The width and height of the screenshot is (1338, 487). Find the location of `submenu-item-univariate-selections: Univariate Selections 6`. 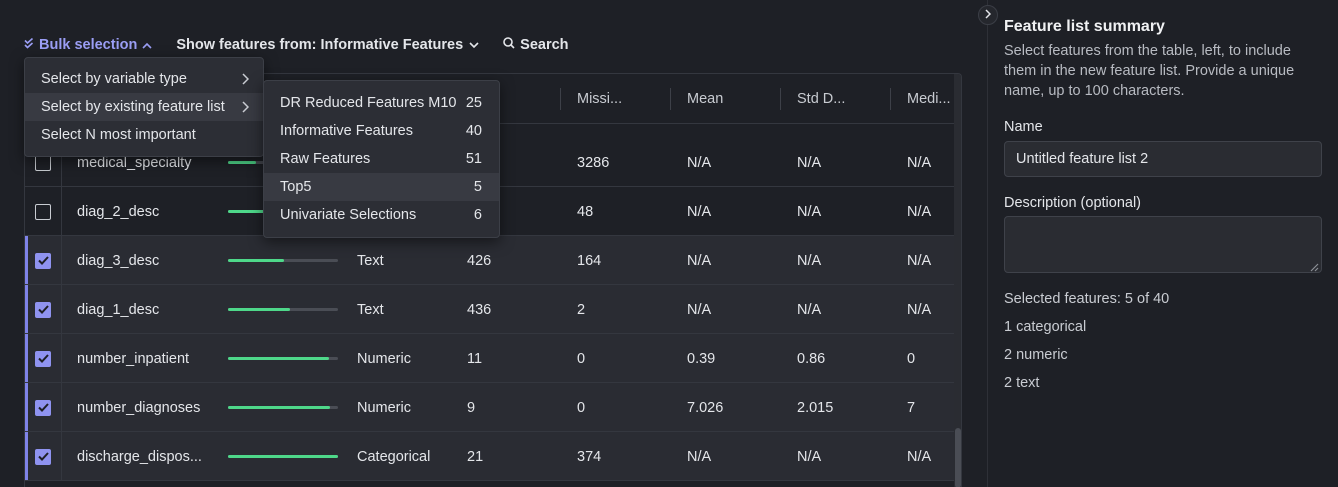

submenu-item-univariate-selections: Univariate Selections 6 is located at coordinates (381, 215).